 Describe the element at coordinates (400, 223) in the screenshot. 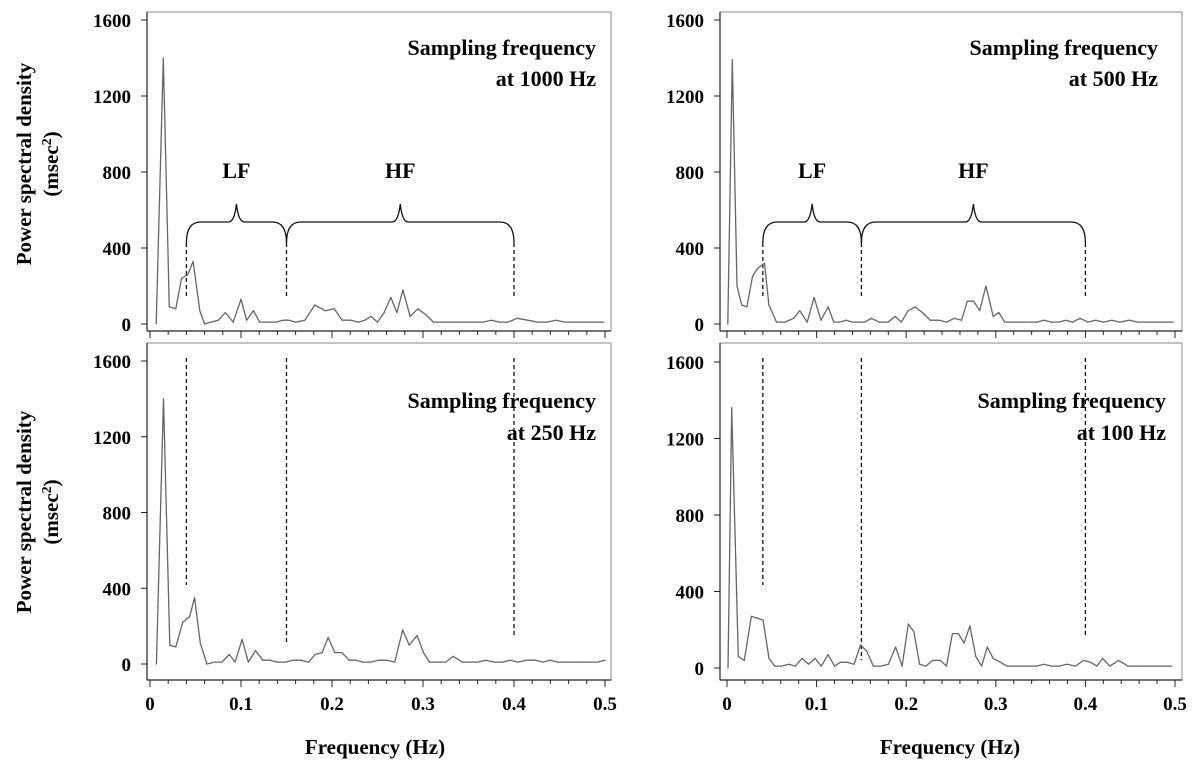

I see `hf-brace` at that location.